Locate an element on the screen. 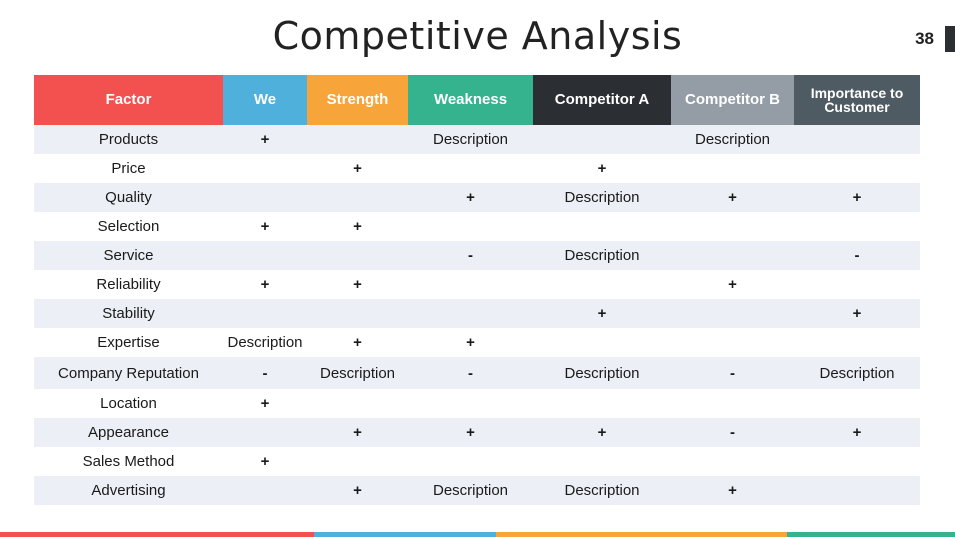 The image size is (955, 537). factor-cell: Sales Method is located at coordinates (128, 461).